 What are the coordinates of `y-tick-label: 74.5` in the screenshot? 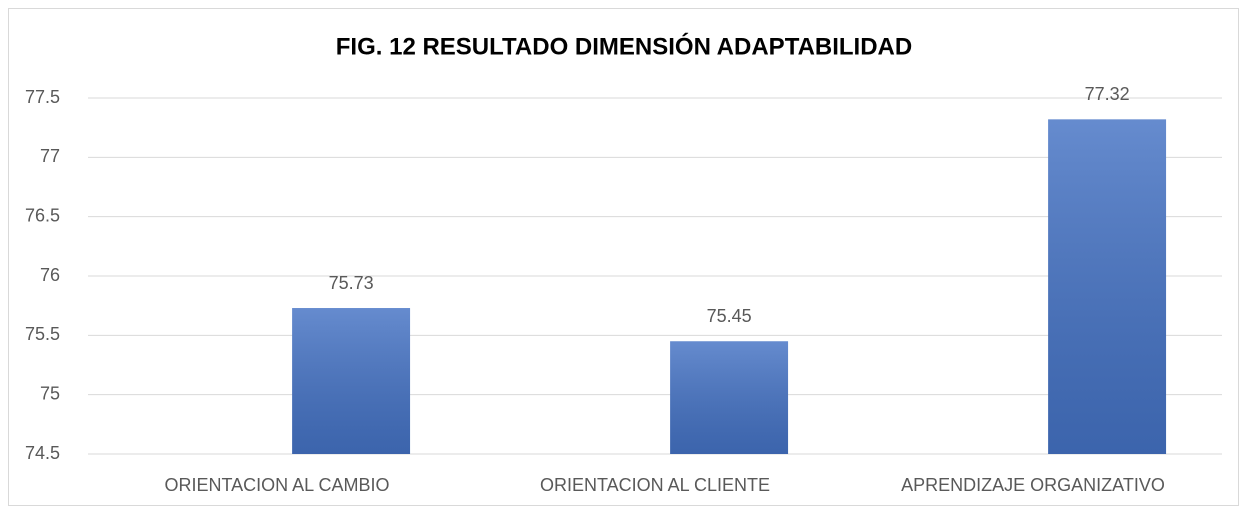 It's located at (42, 453).